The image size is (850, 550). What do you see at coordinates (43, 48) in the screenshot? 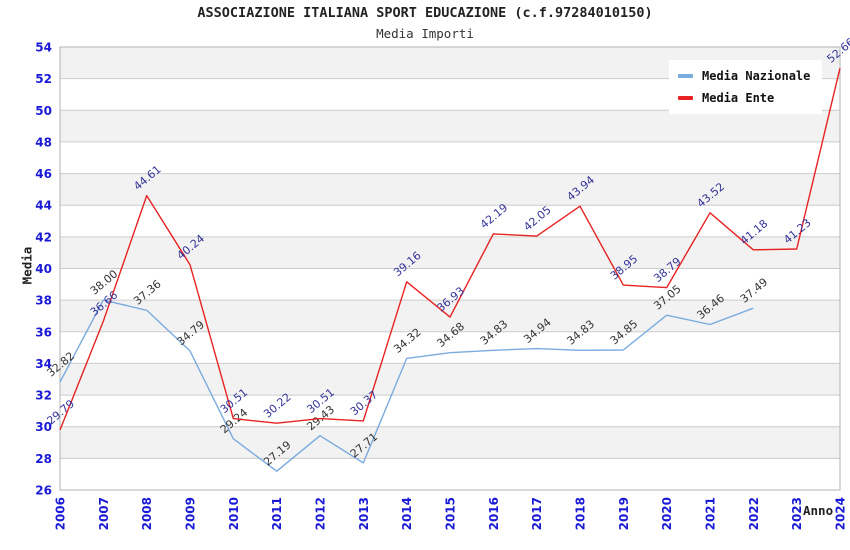
I see `y-tick-label: 54` at bounding box center [43, 48].